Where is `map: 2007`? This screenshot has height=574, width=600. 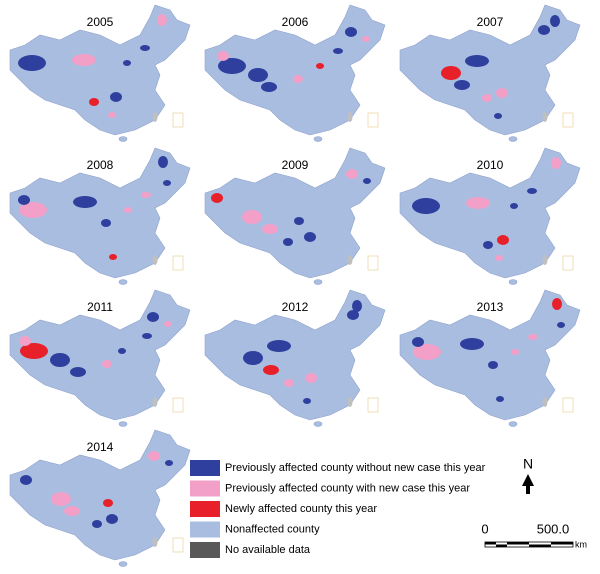
map: 2007 is located at coordinates (490, 73).